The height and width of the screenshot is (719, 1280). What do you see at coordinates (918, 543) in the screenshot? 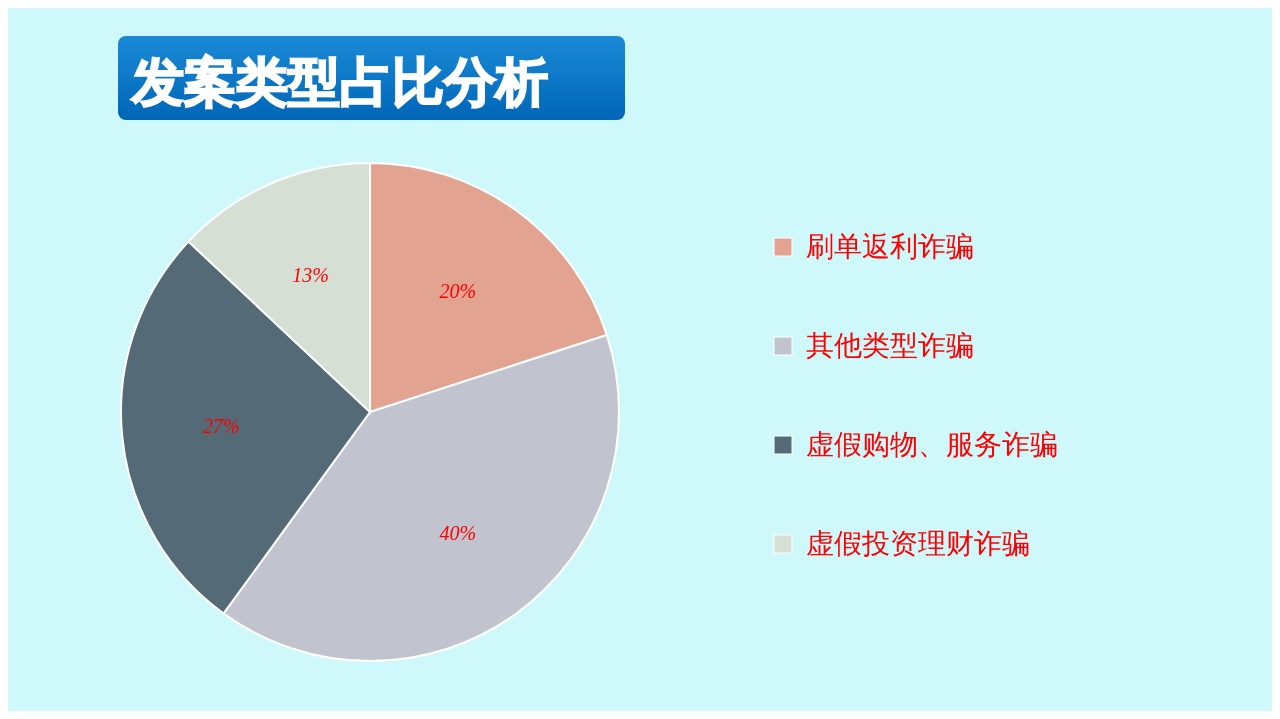
I see `legend-label: 虚假投资理财诈骗` at bounding box center [918, 543].